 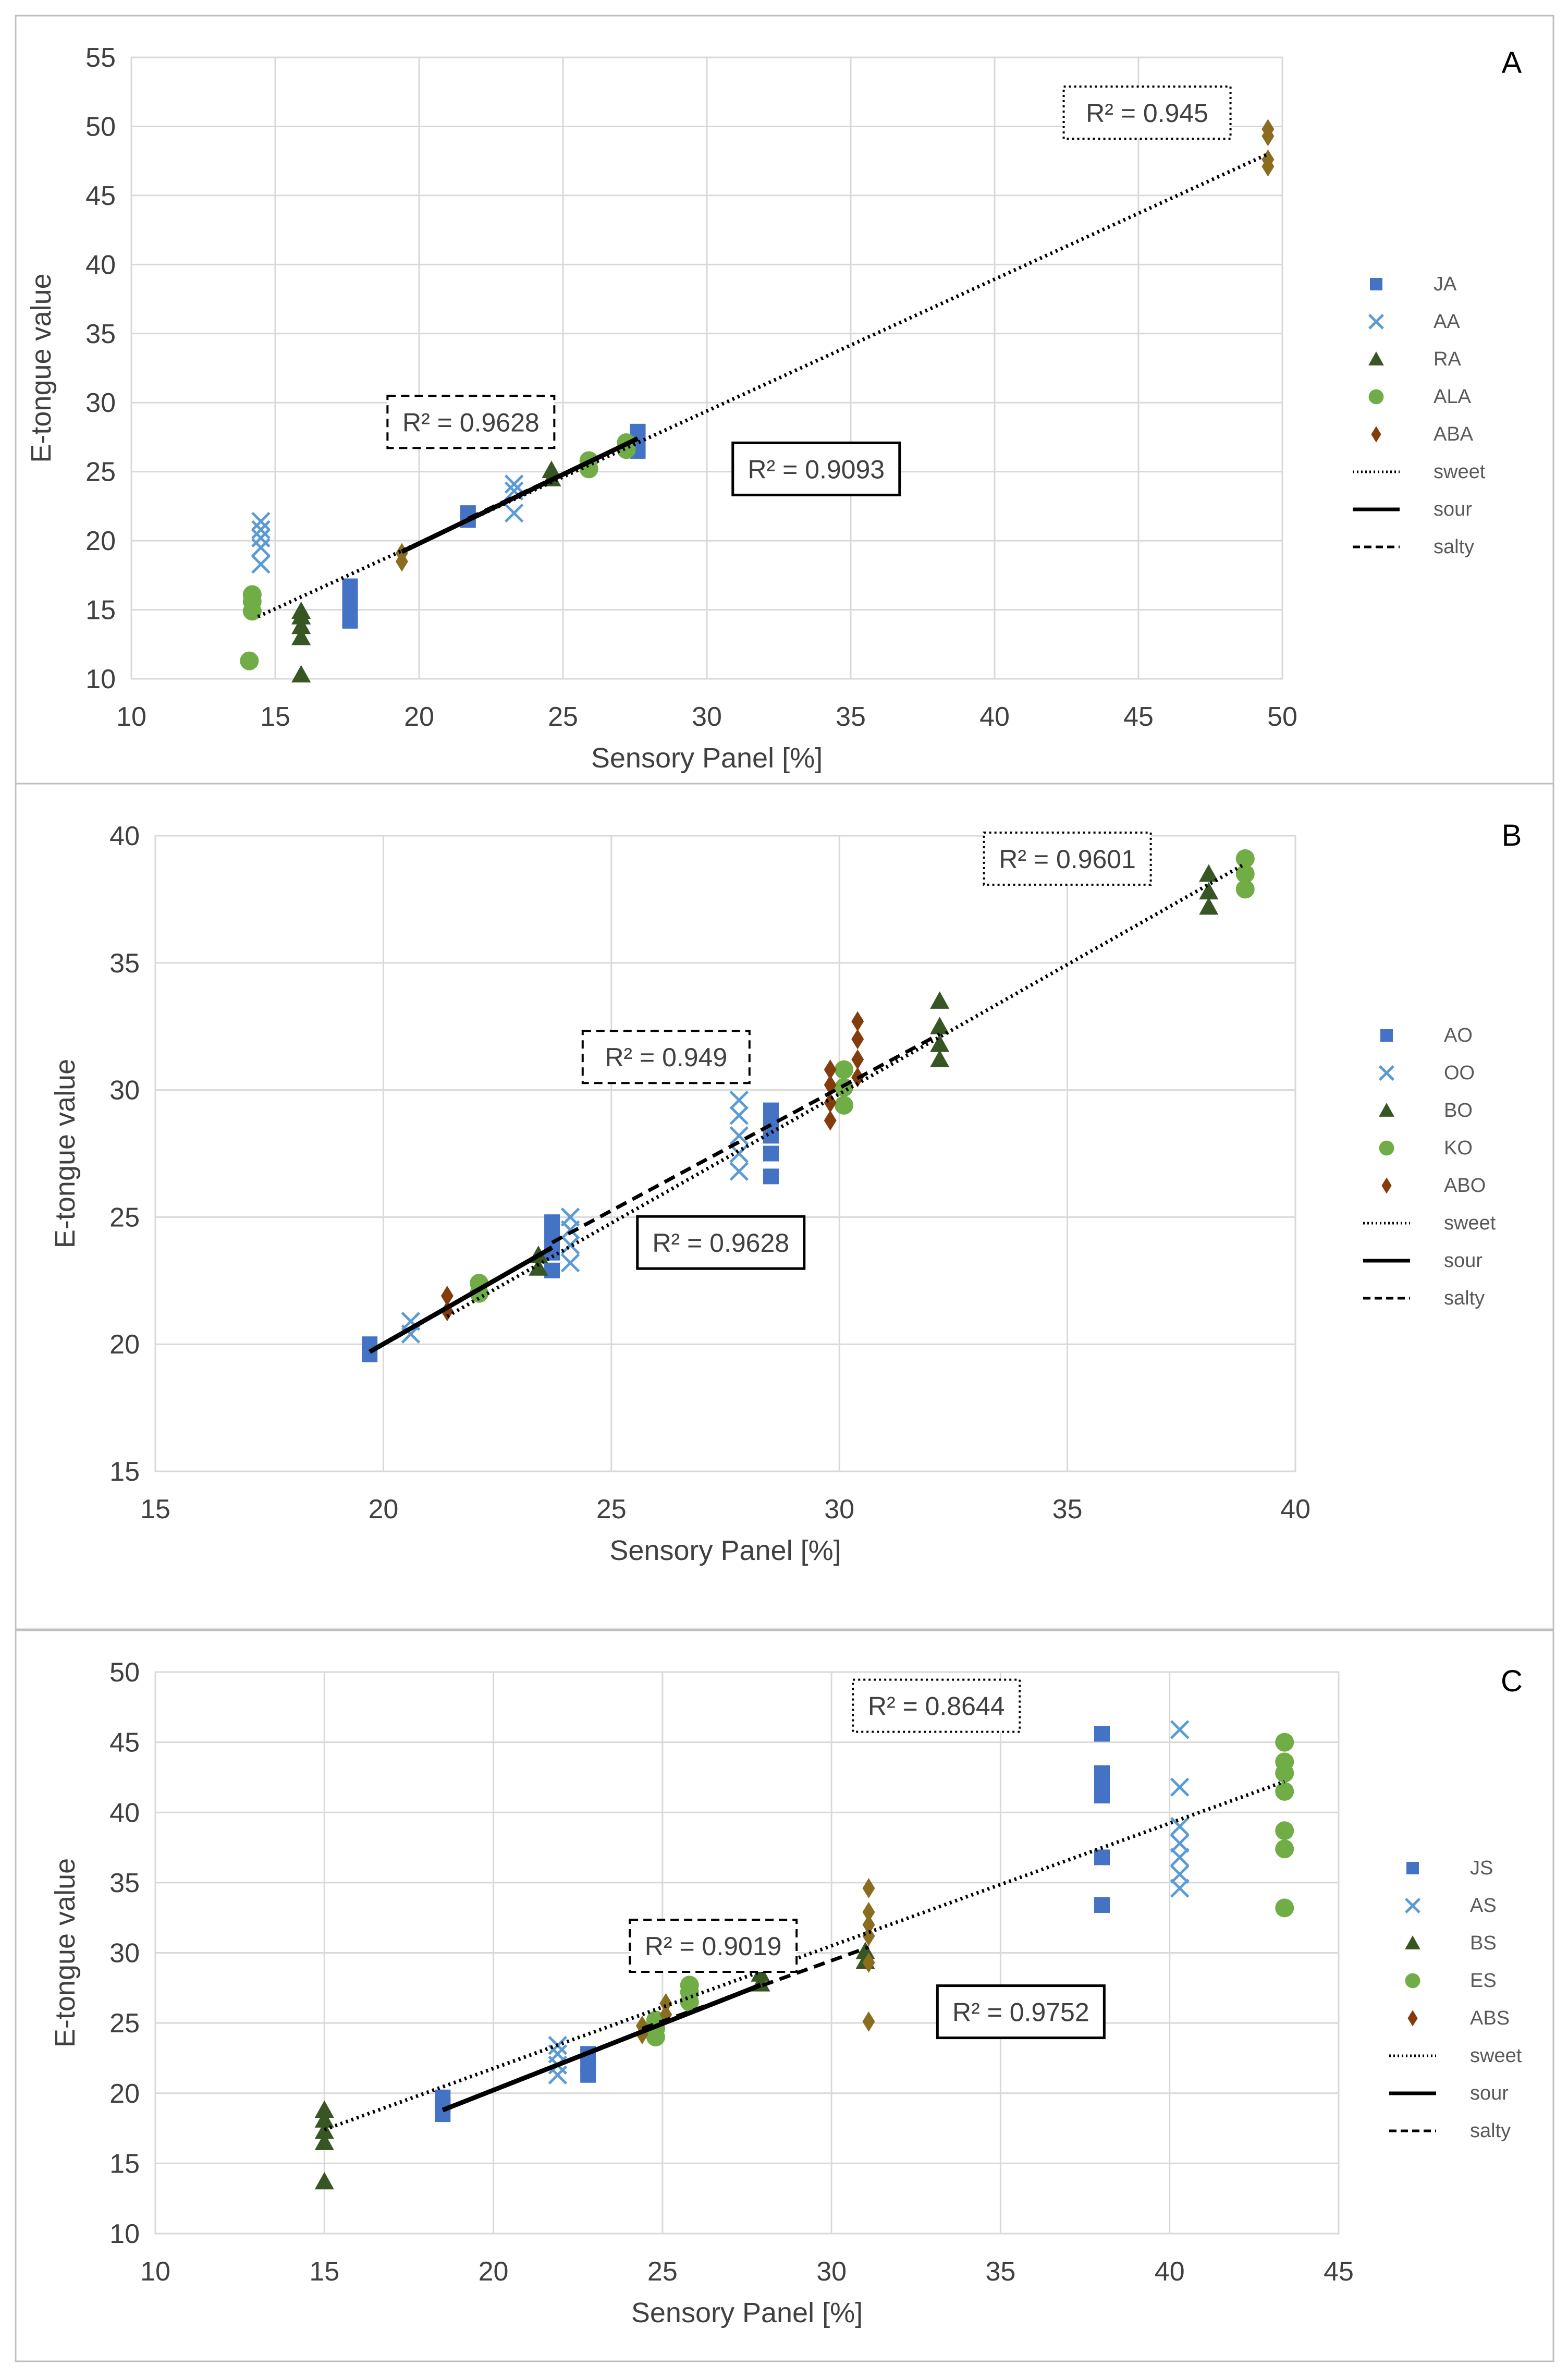 I want to click on panel-b-legend-label: ABO, so click(x=1465, y=1186).